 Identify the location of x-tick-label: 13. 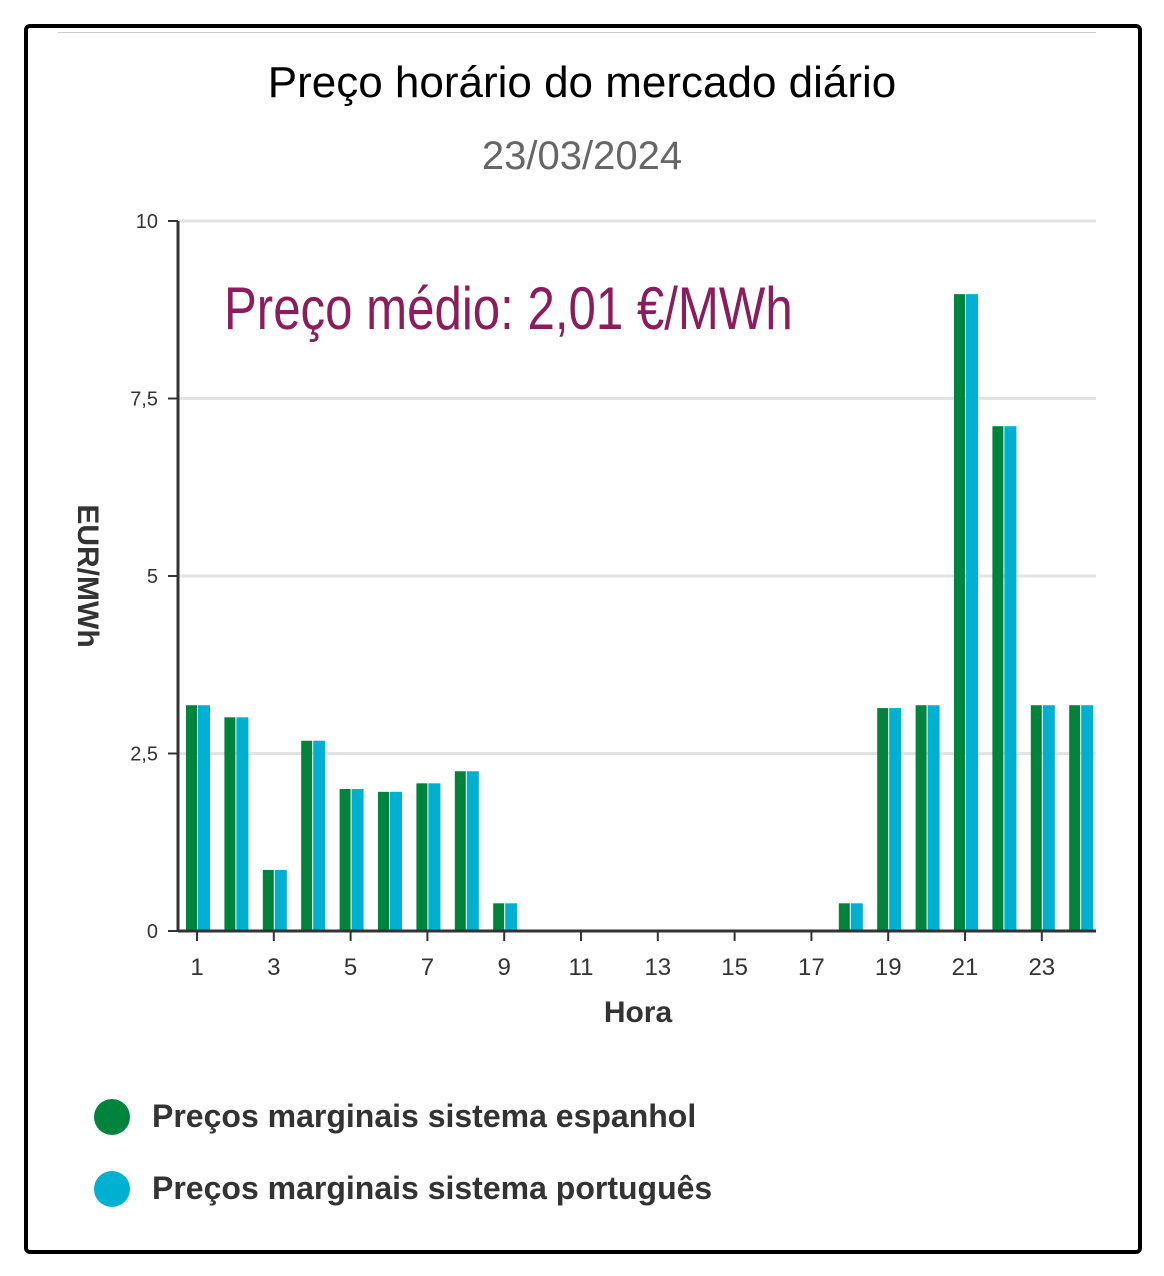
(657, 967).